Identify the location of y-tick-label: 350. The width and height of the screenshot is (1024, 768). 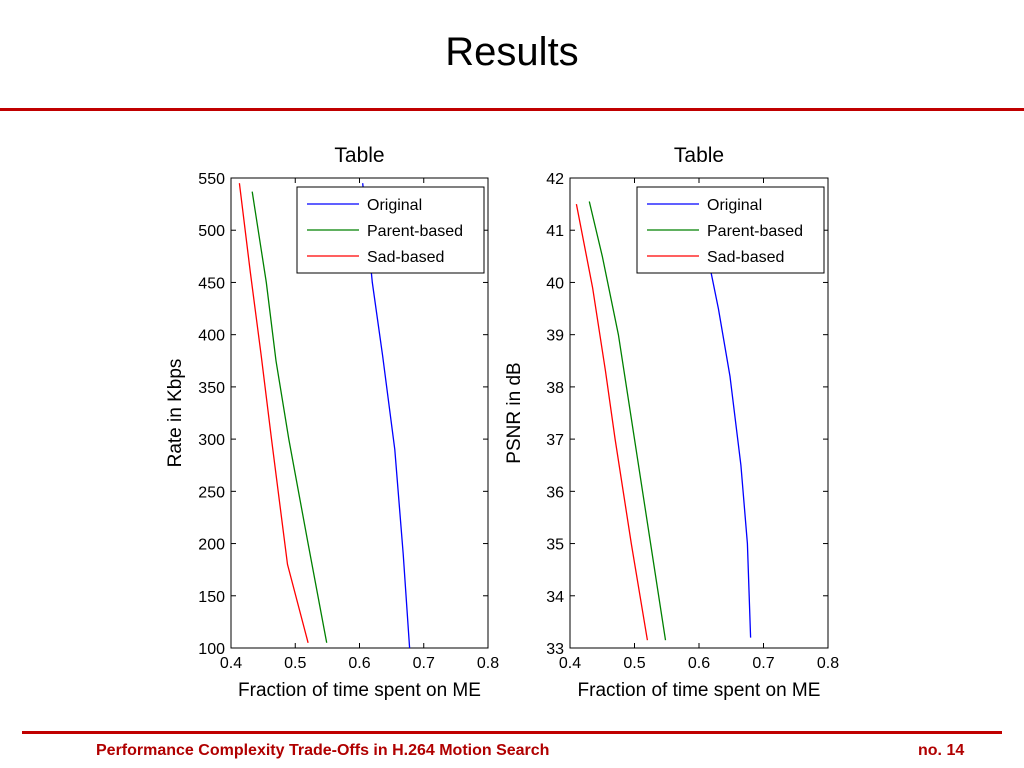
(211, 388).